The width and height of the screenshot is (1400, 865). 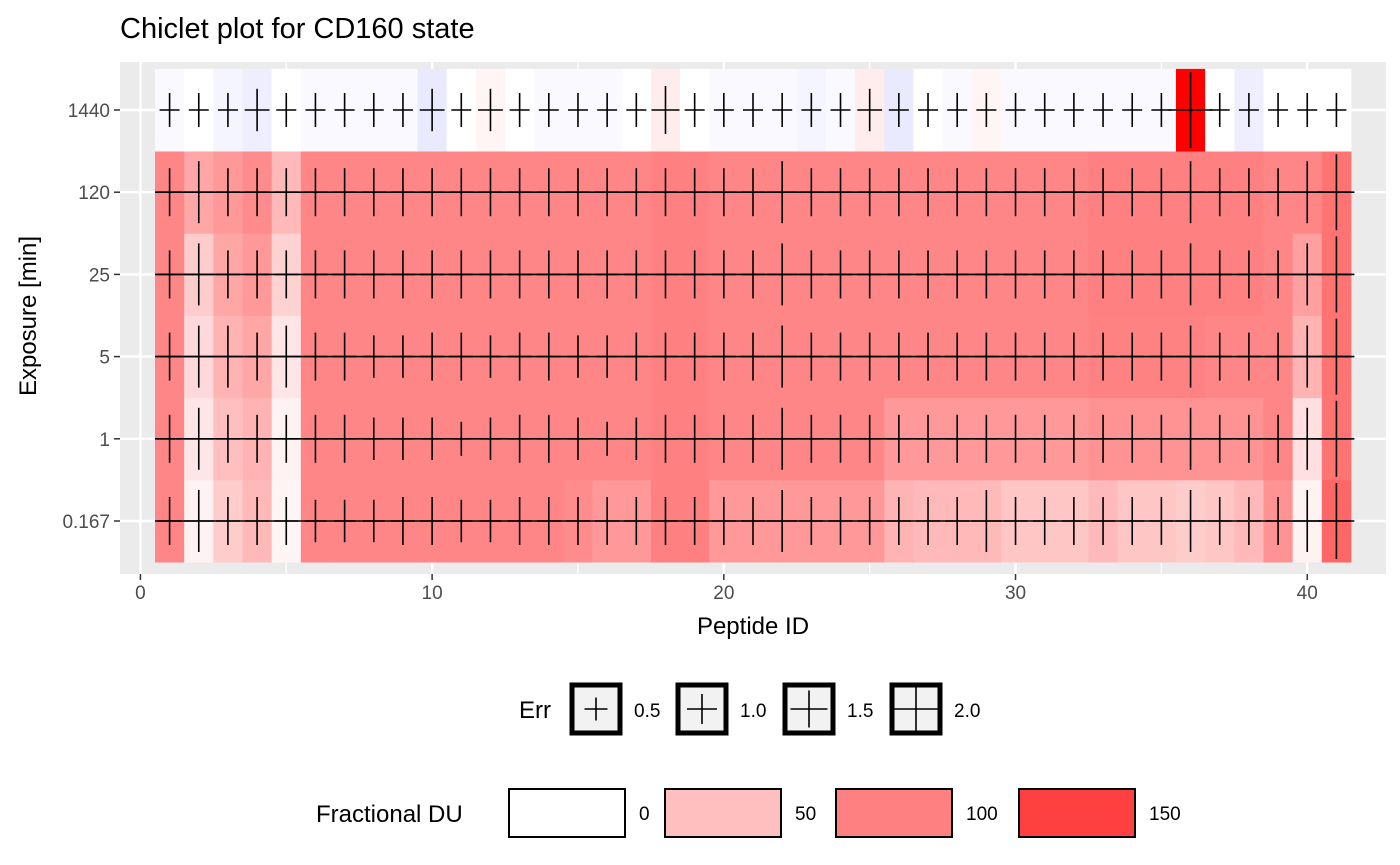 I want to click on y-tick-label: 1440, so click(x=89, y=111).